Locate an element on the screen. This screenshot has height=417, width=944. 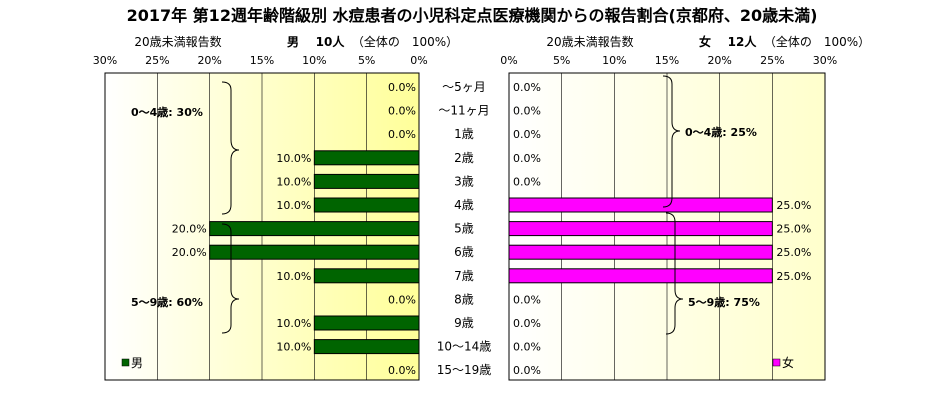
legend-male-swatch is located at coordinates (125, 362).